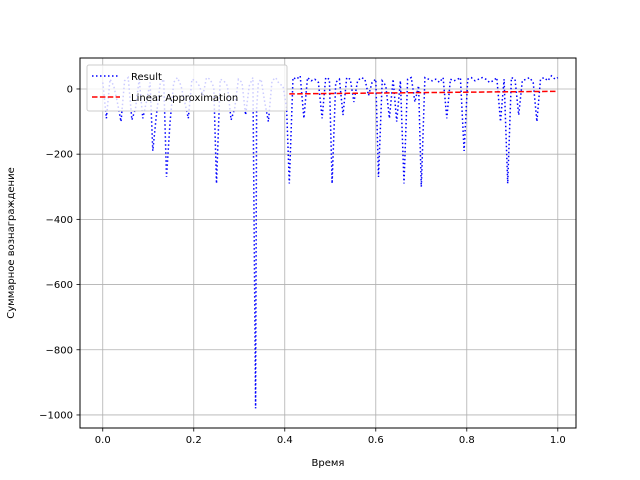  What do you see at coordinates (328, 463) in the screenshot?
I see `x-axis-label: Время` at bounding box center [328, 463].